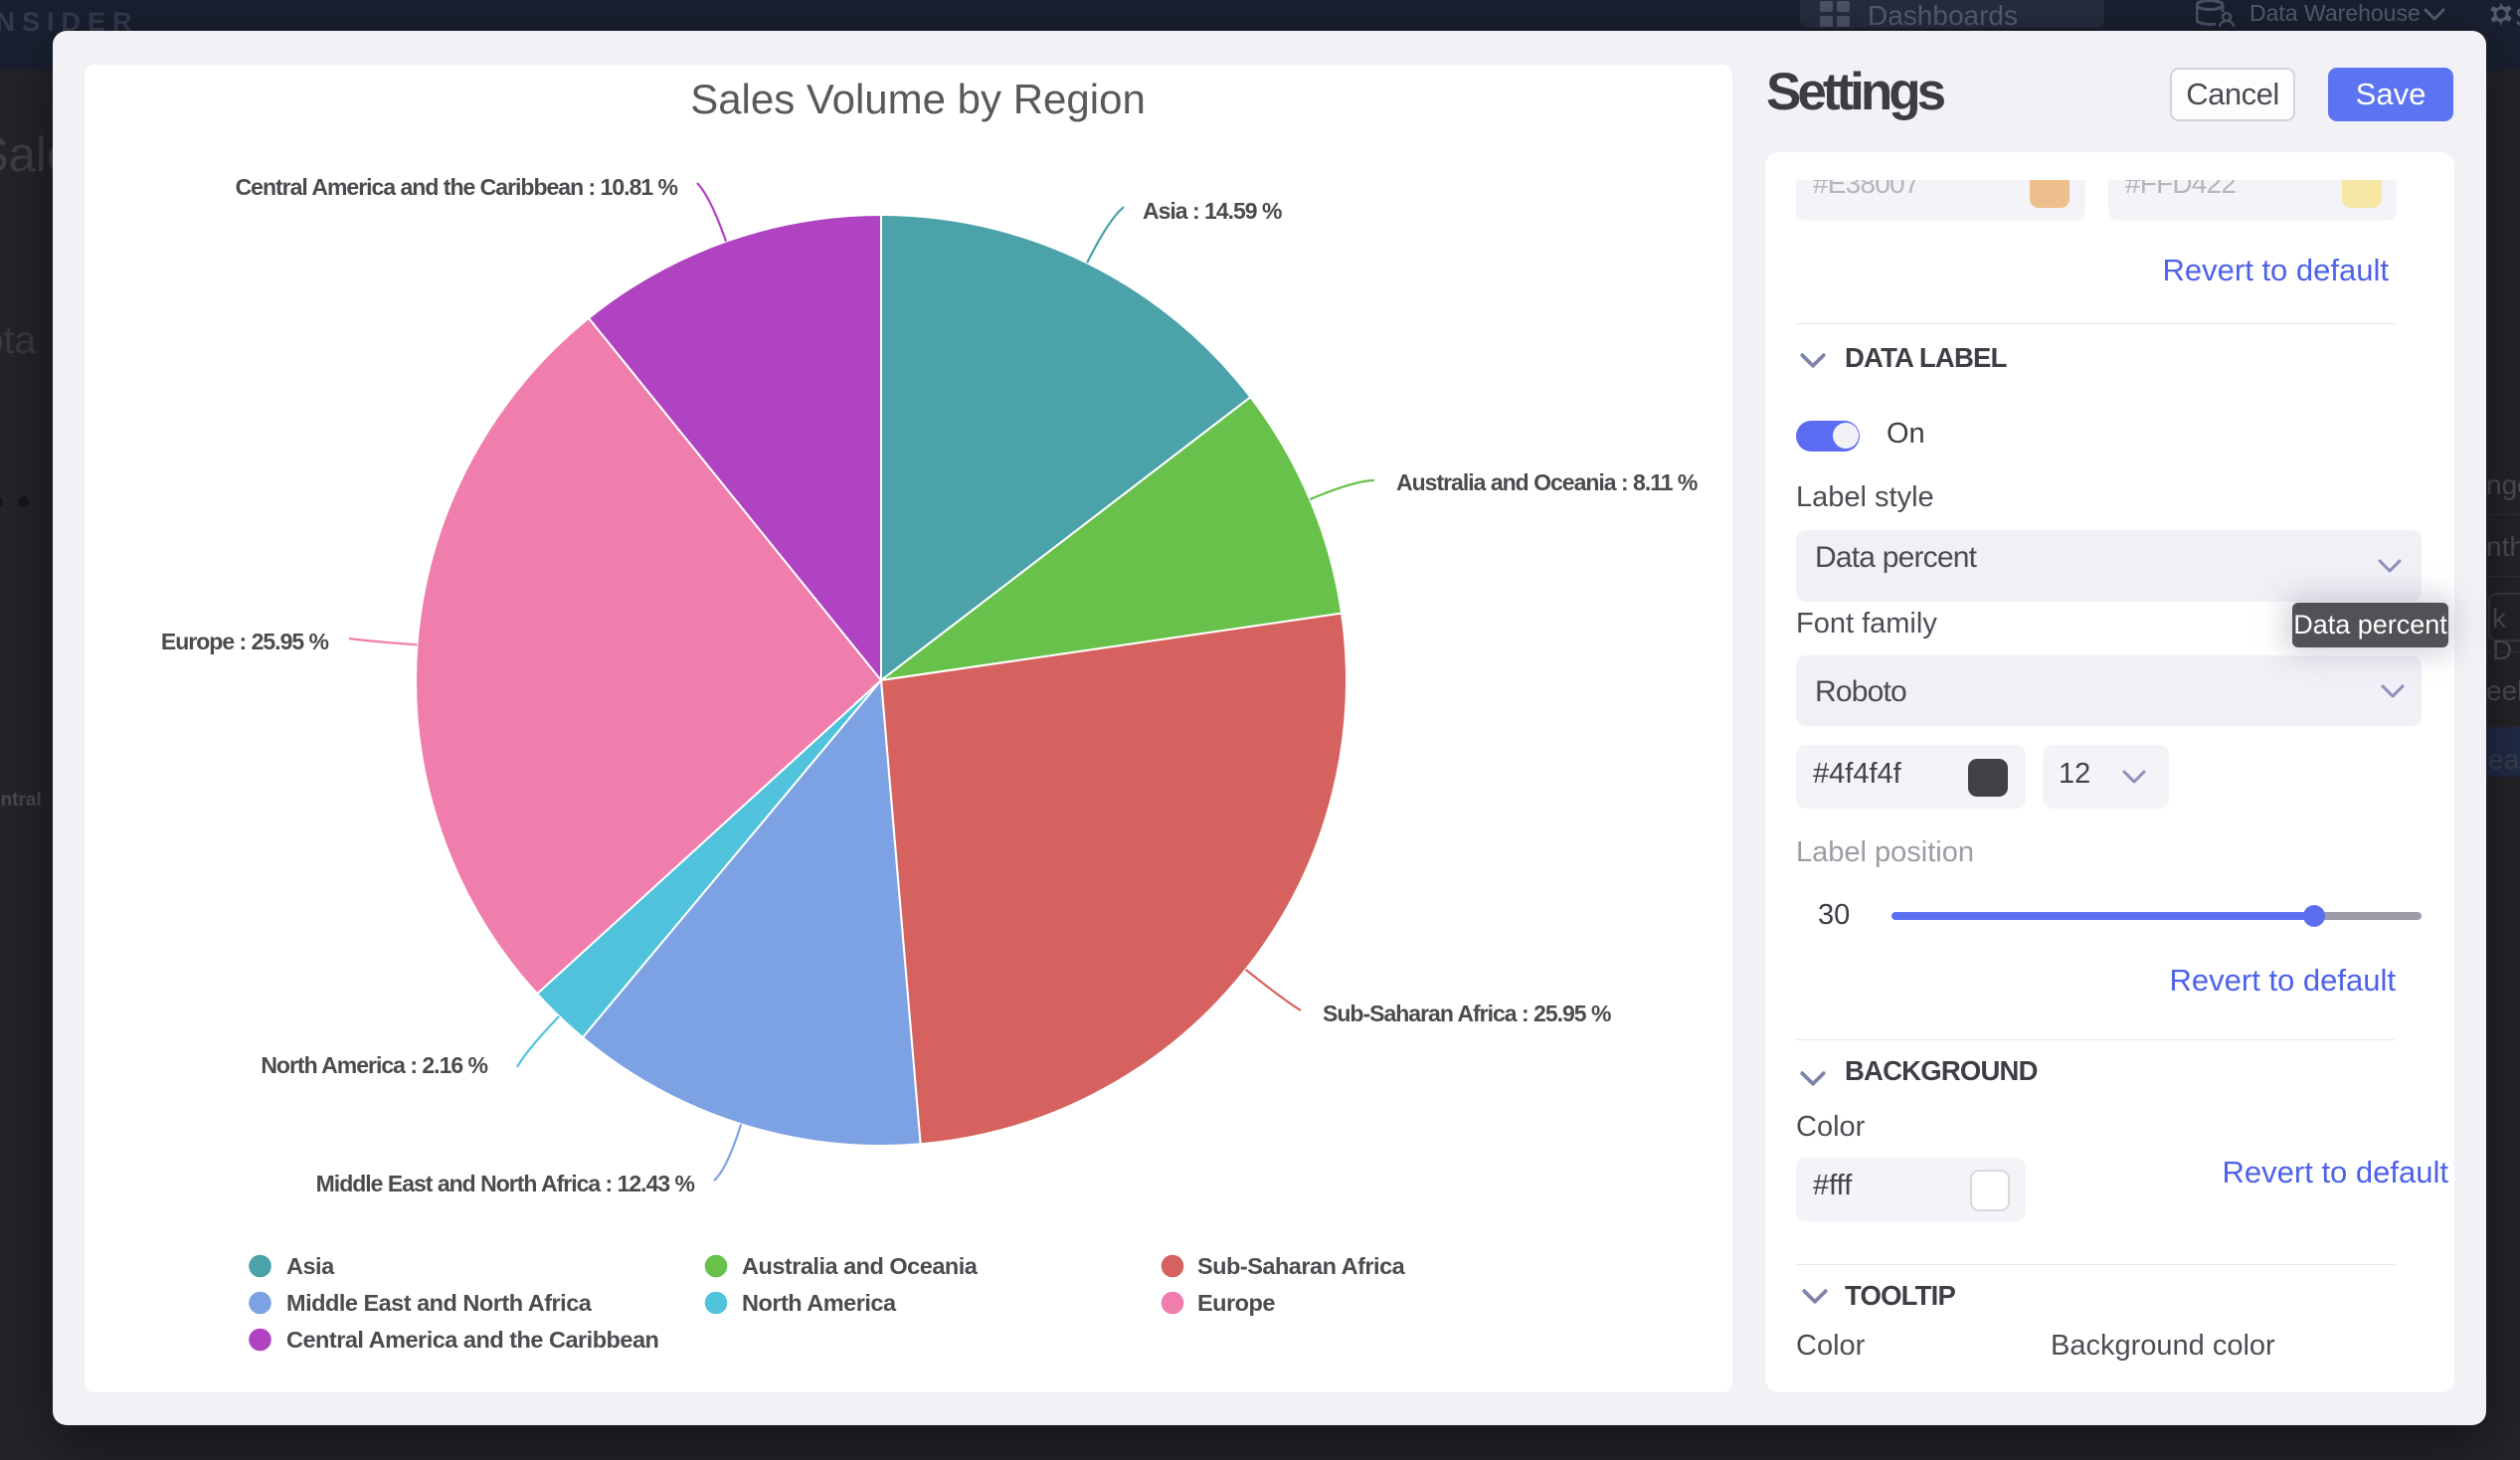 The height and width of the screenshot is (1460, 2520). What do you see at coordinates (505, 1183) in the screenshot?
I see `svg-text:Middle East and North Africa :: Middle East and North Africa : 12.43 %` at bounding box center [505, 1183].